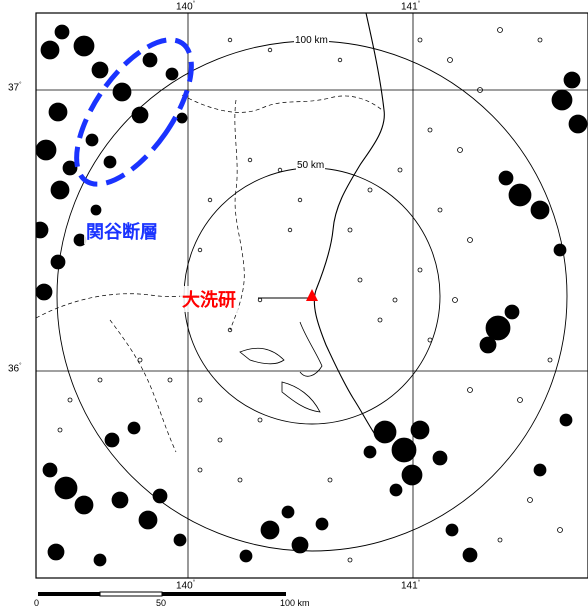  I want to click on triangle-icon, so click(312, 295).